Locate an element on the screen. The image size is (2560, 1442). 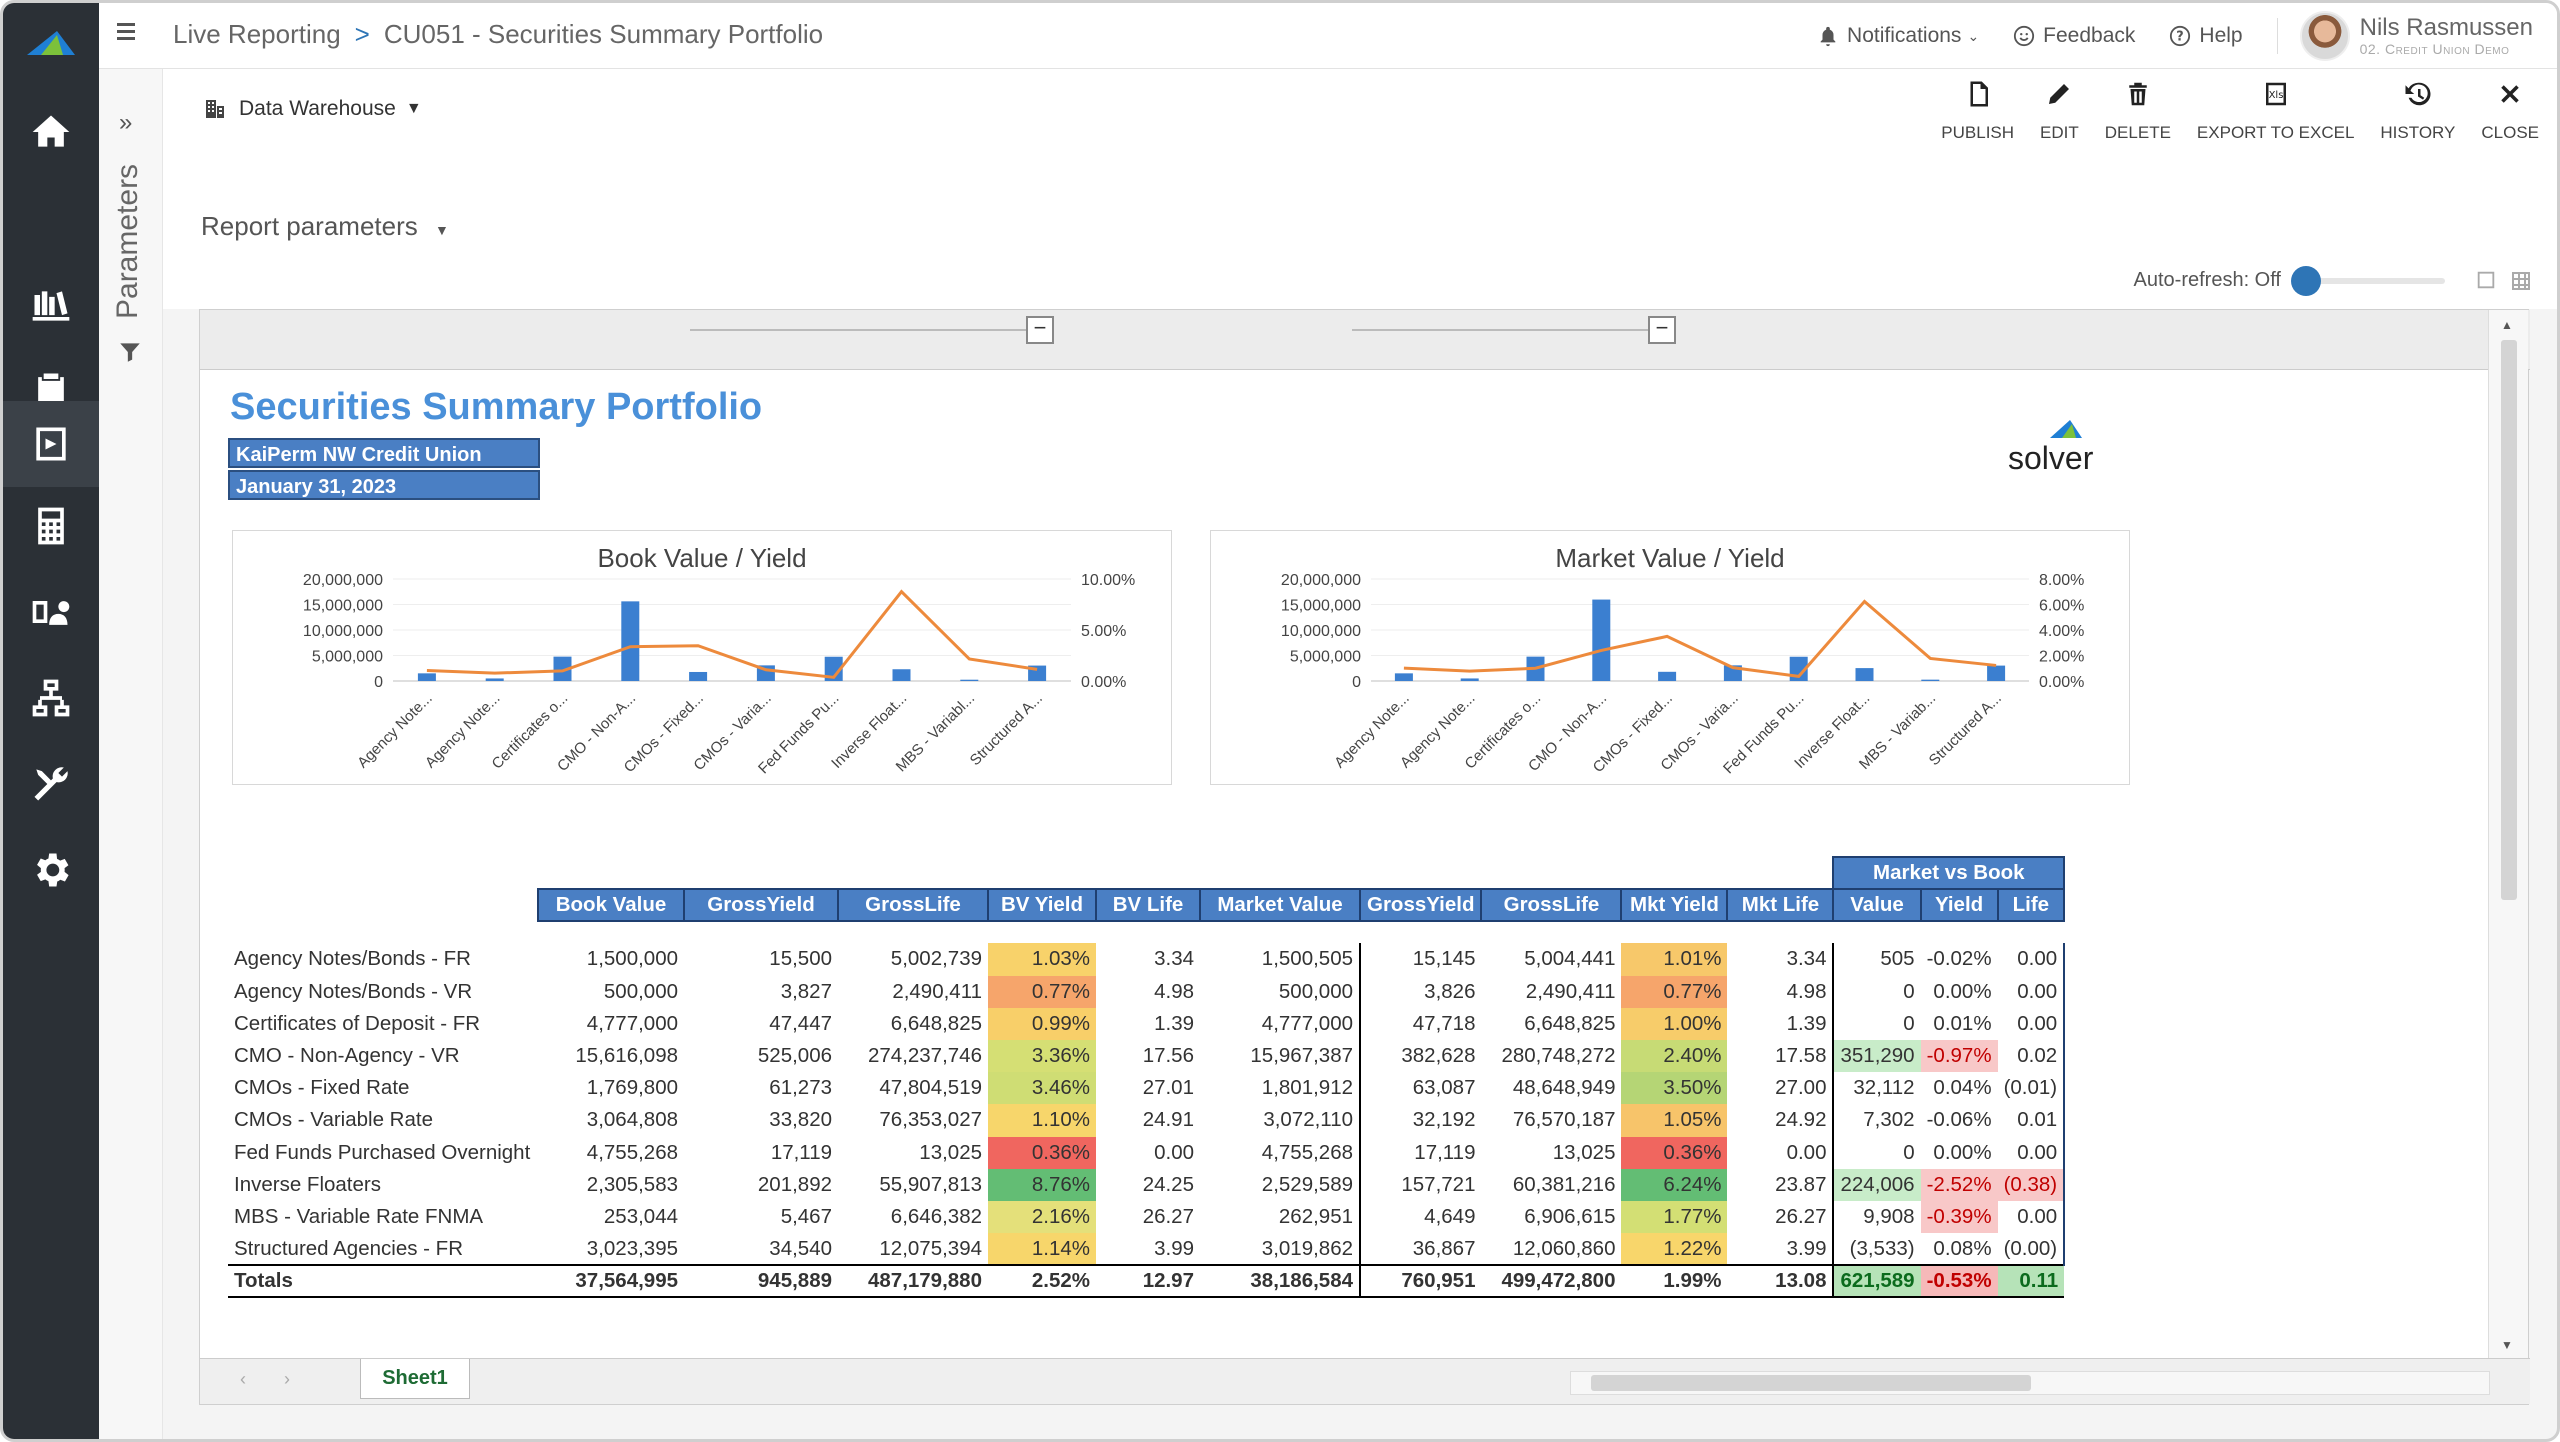
table-cell: 17.56 is located at coordinates (1168, 1056).